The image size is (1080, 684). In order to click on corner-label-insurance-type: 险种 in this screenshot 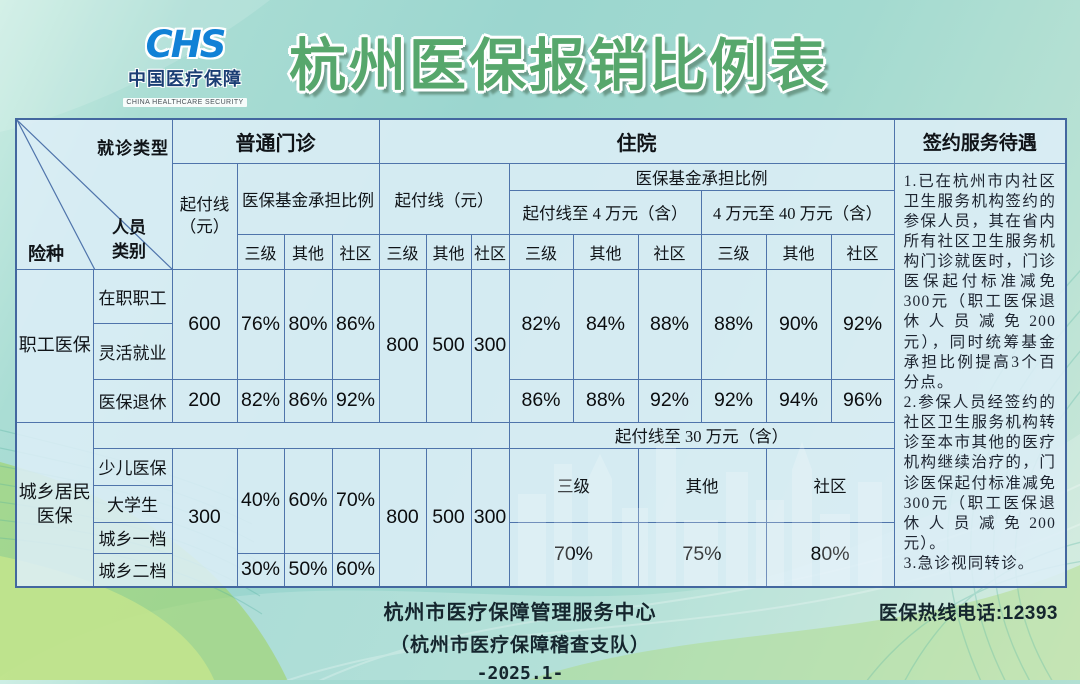, I will do `click(46, 254)`.